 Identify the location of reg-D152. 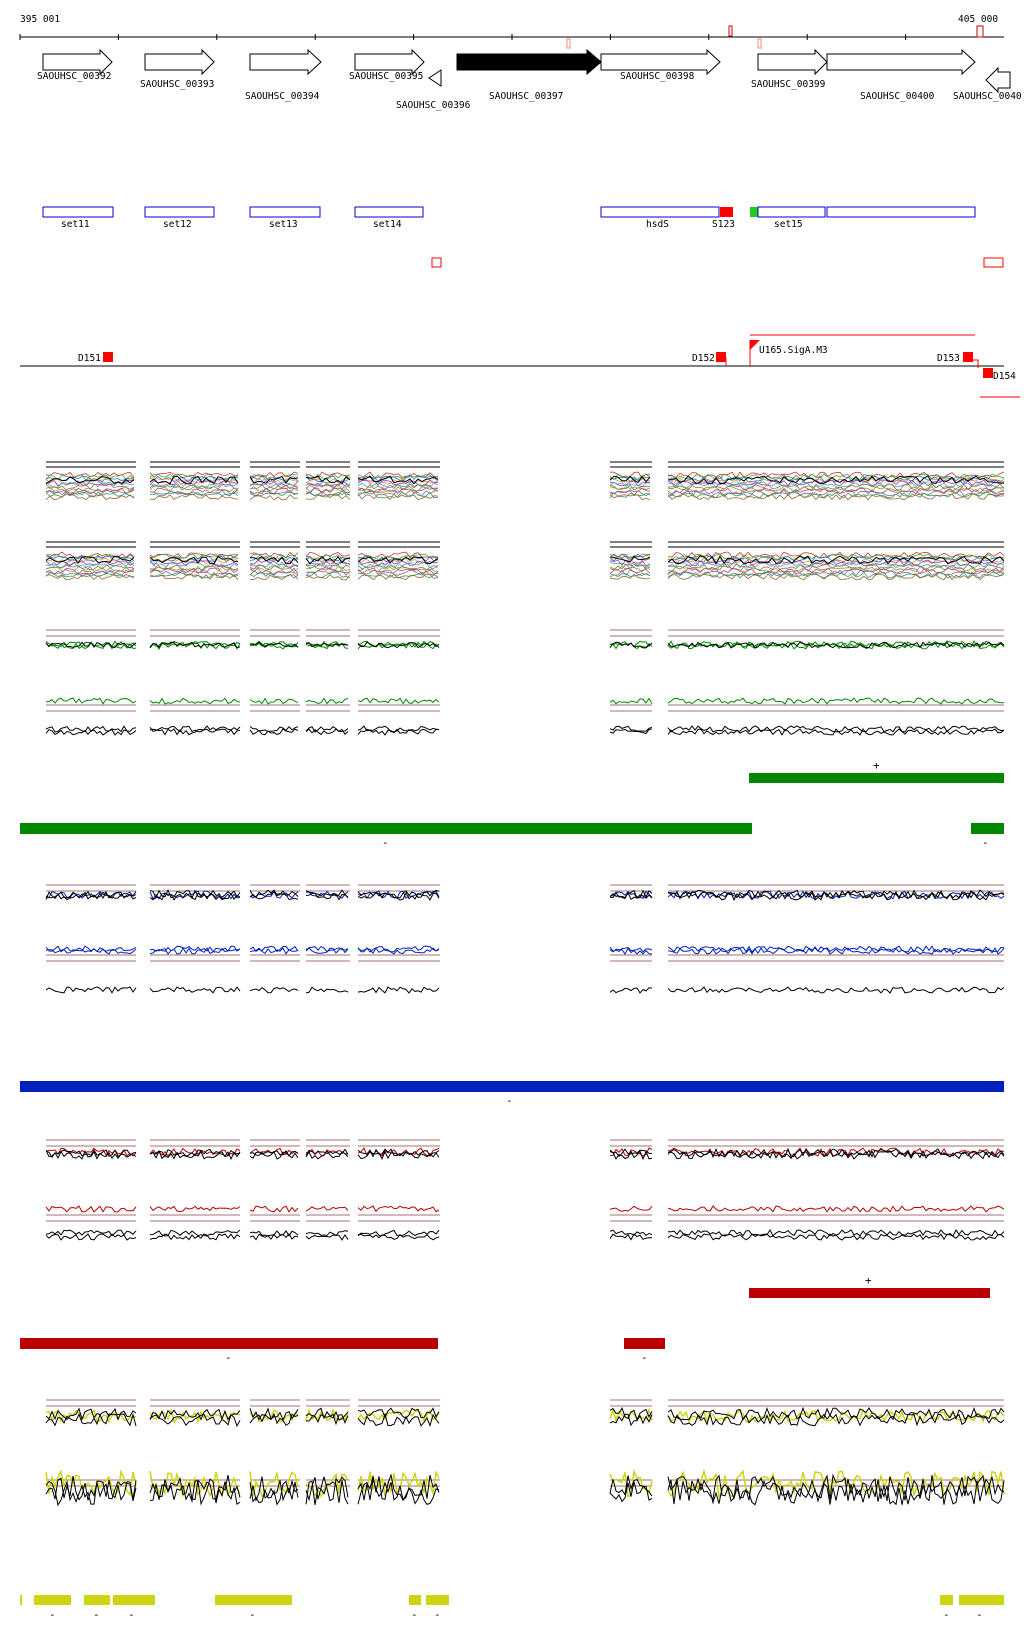
(721, 357).